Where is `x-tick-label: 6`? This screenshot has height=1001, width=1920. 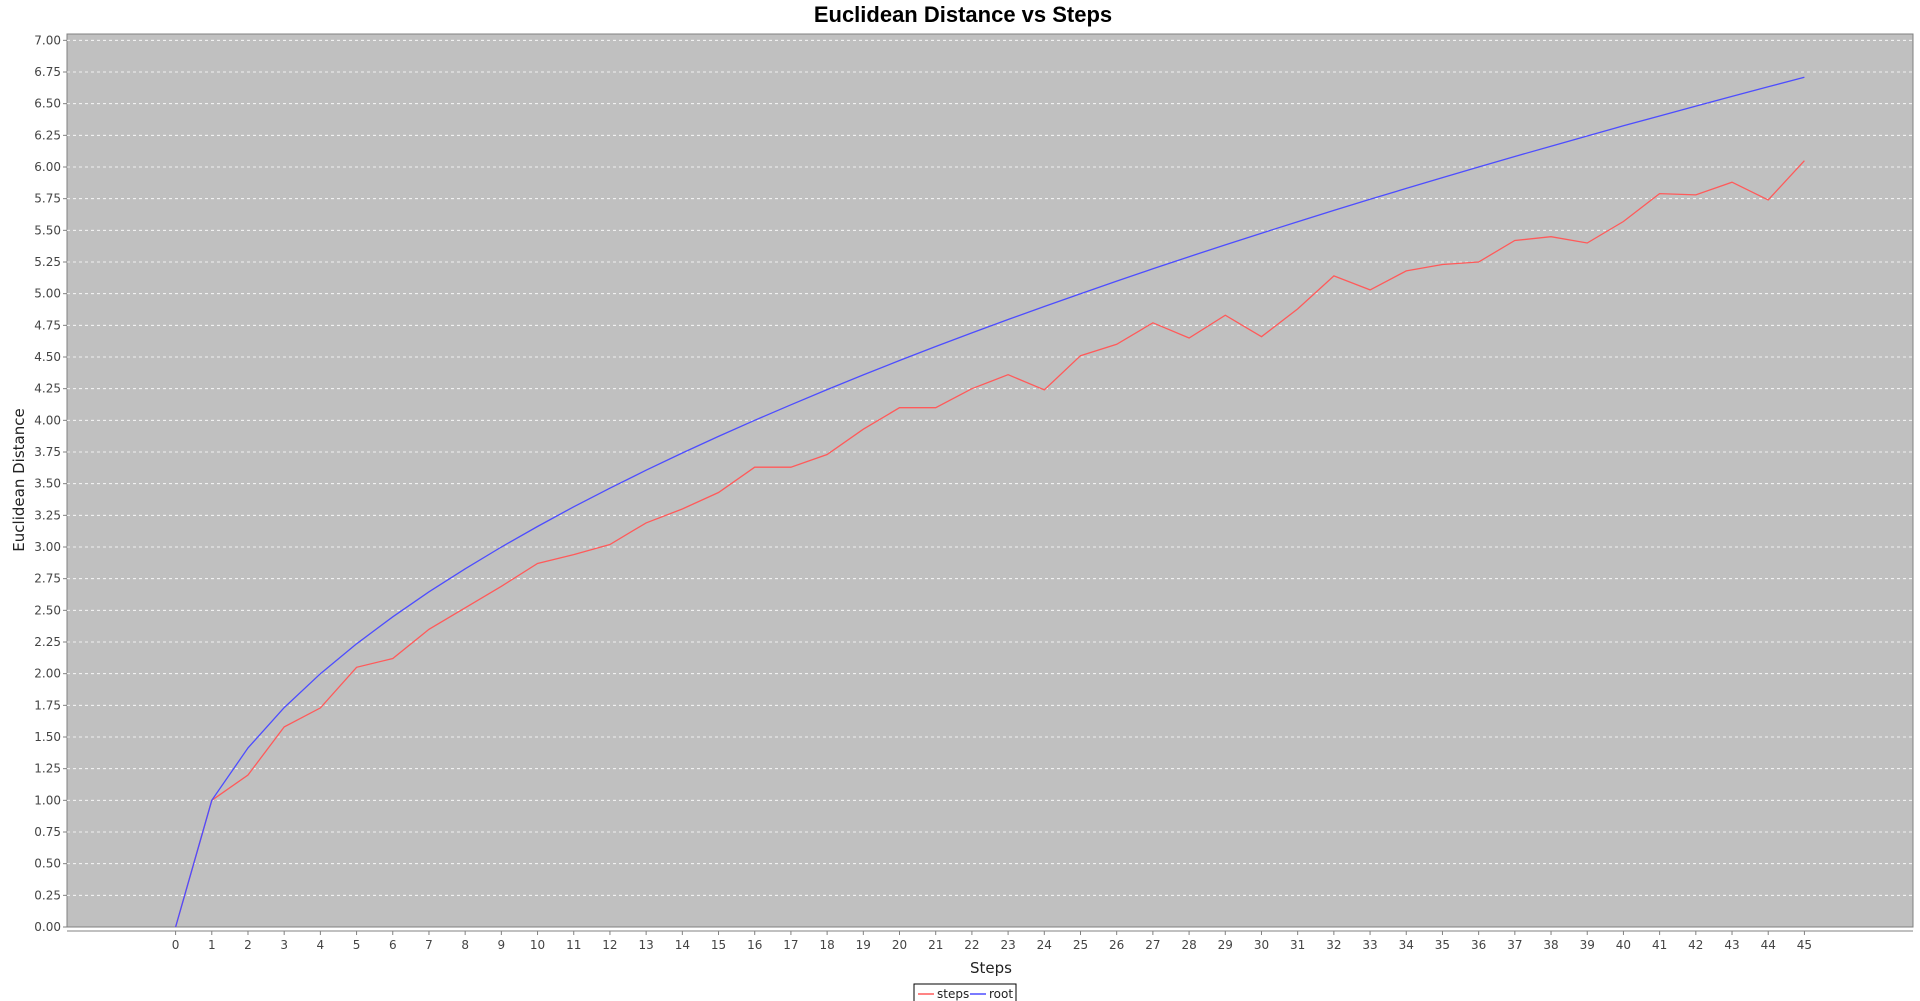
x-tick-label: 6 is located at coordinates (393, 945).